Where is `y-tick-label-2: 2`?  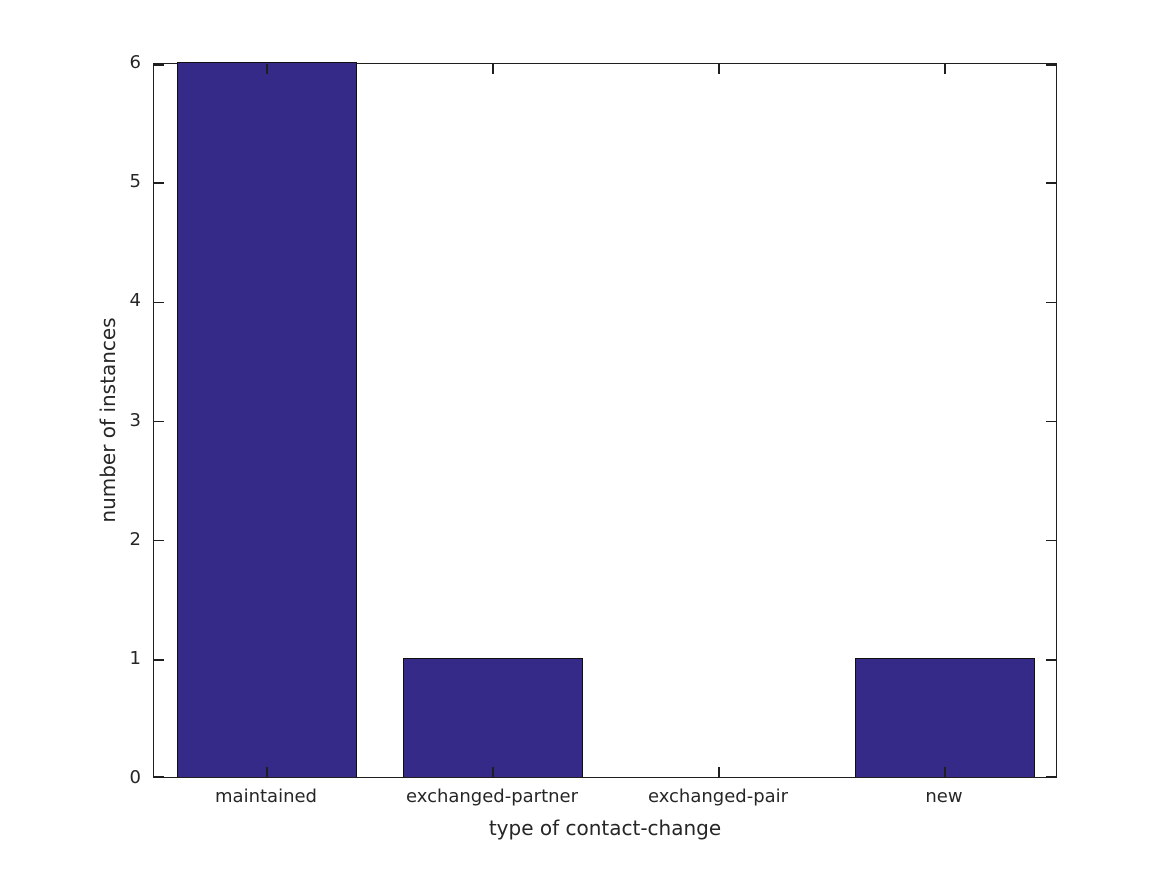 y-tick-label-2: 2 is located at coordinates (135, 539).